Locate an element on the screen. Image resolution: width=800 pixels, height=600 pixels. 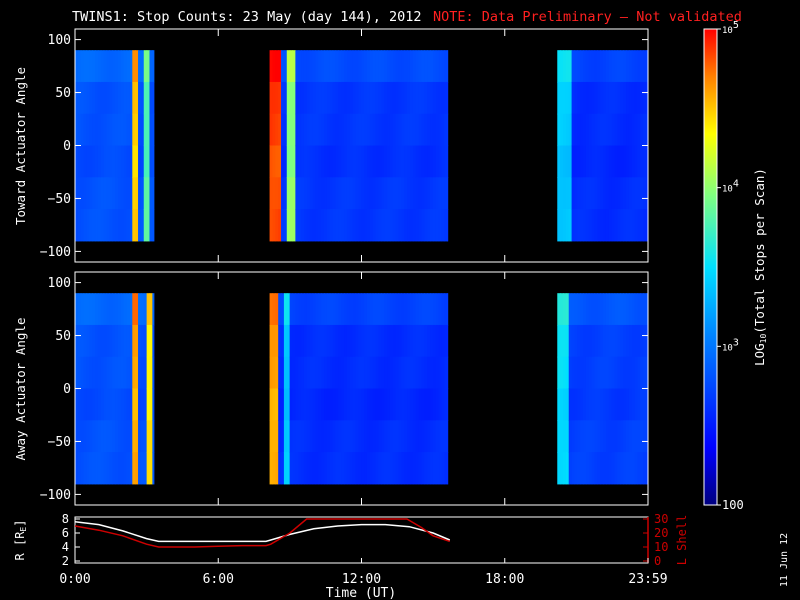
radius-line is located at coordinates (262, 532).